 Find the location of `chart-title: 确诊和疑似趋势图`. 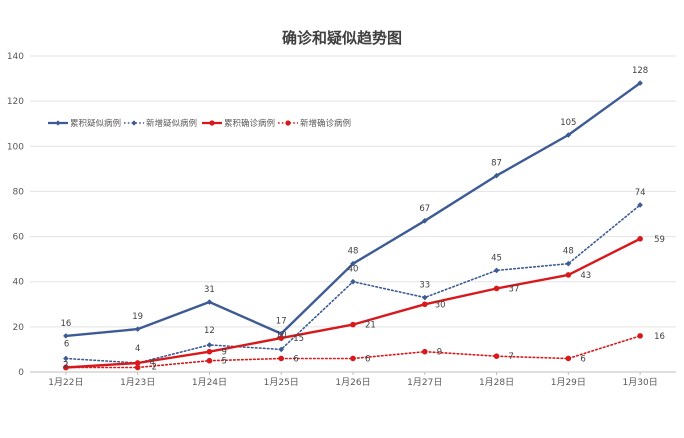

chart-title: 确诊和疑似趋势图 is located at coordinates (342, 38).